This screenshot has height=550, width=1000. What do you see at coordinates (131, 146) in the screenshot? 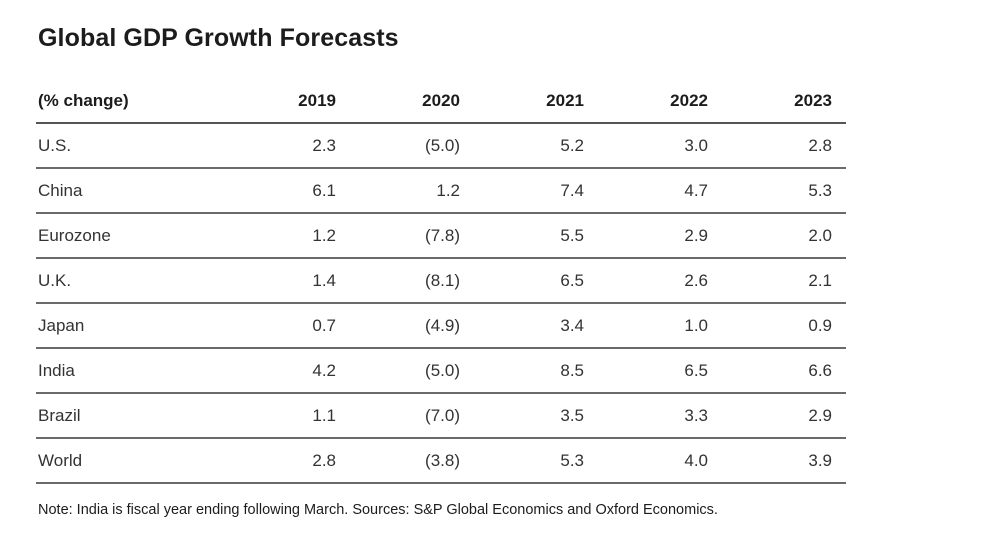
I see `row-label: U.S.` at bounding box center [131, 146].